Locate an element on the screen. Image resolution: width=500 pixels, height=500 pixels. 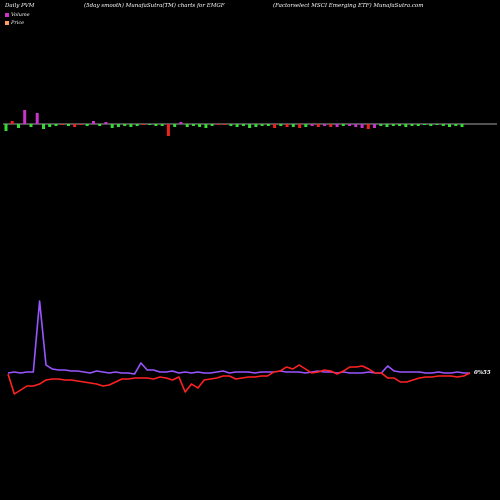
price-line is located at coordinates (239, 379).